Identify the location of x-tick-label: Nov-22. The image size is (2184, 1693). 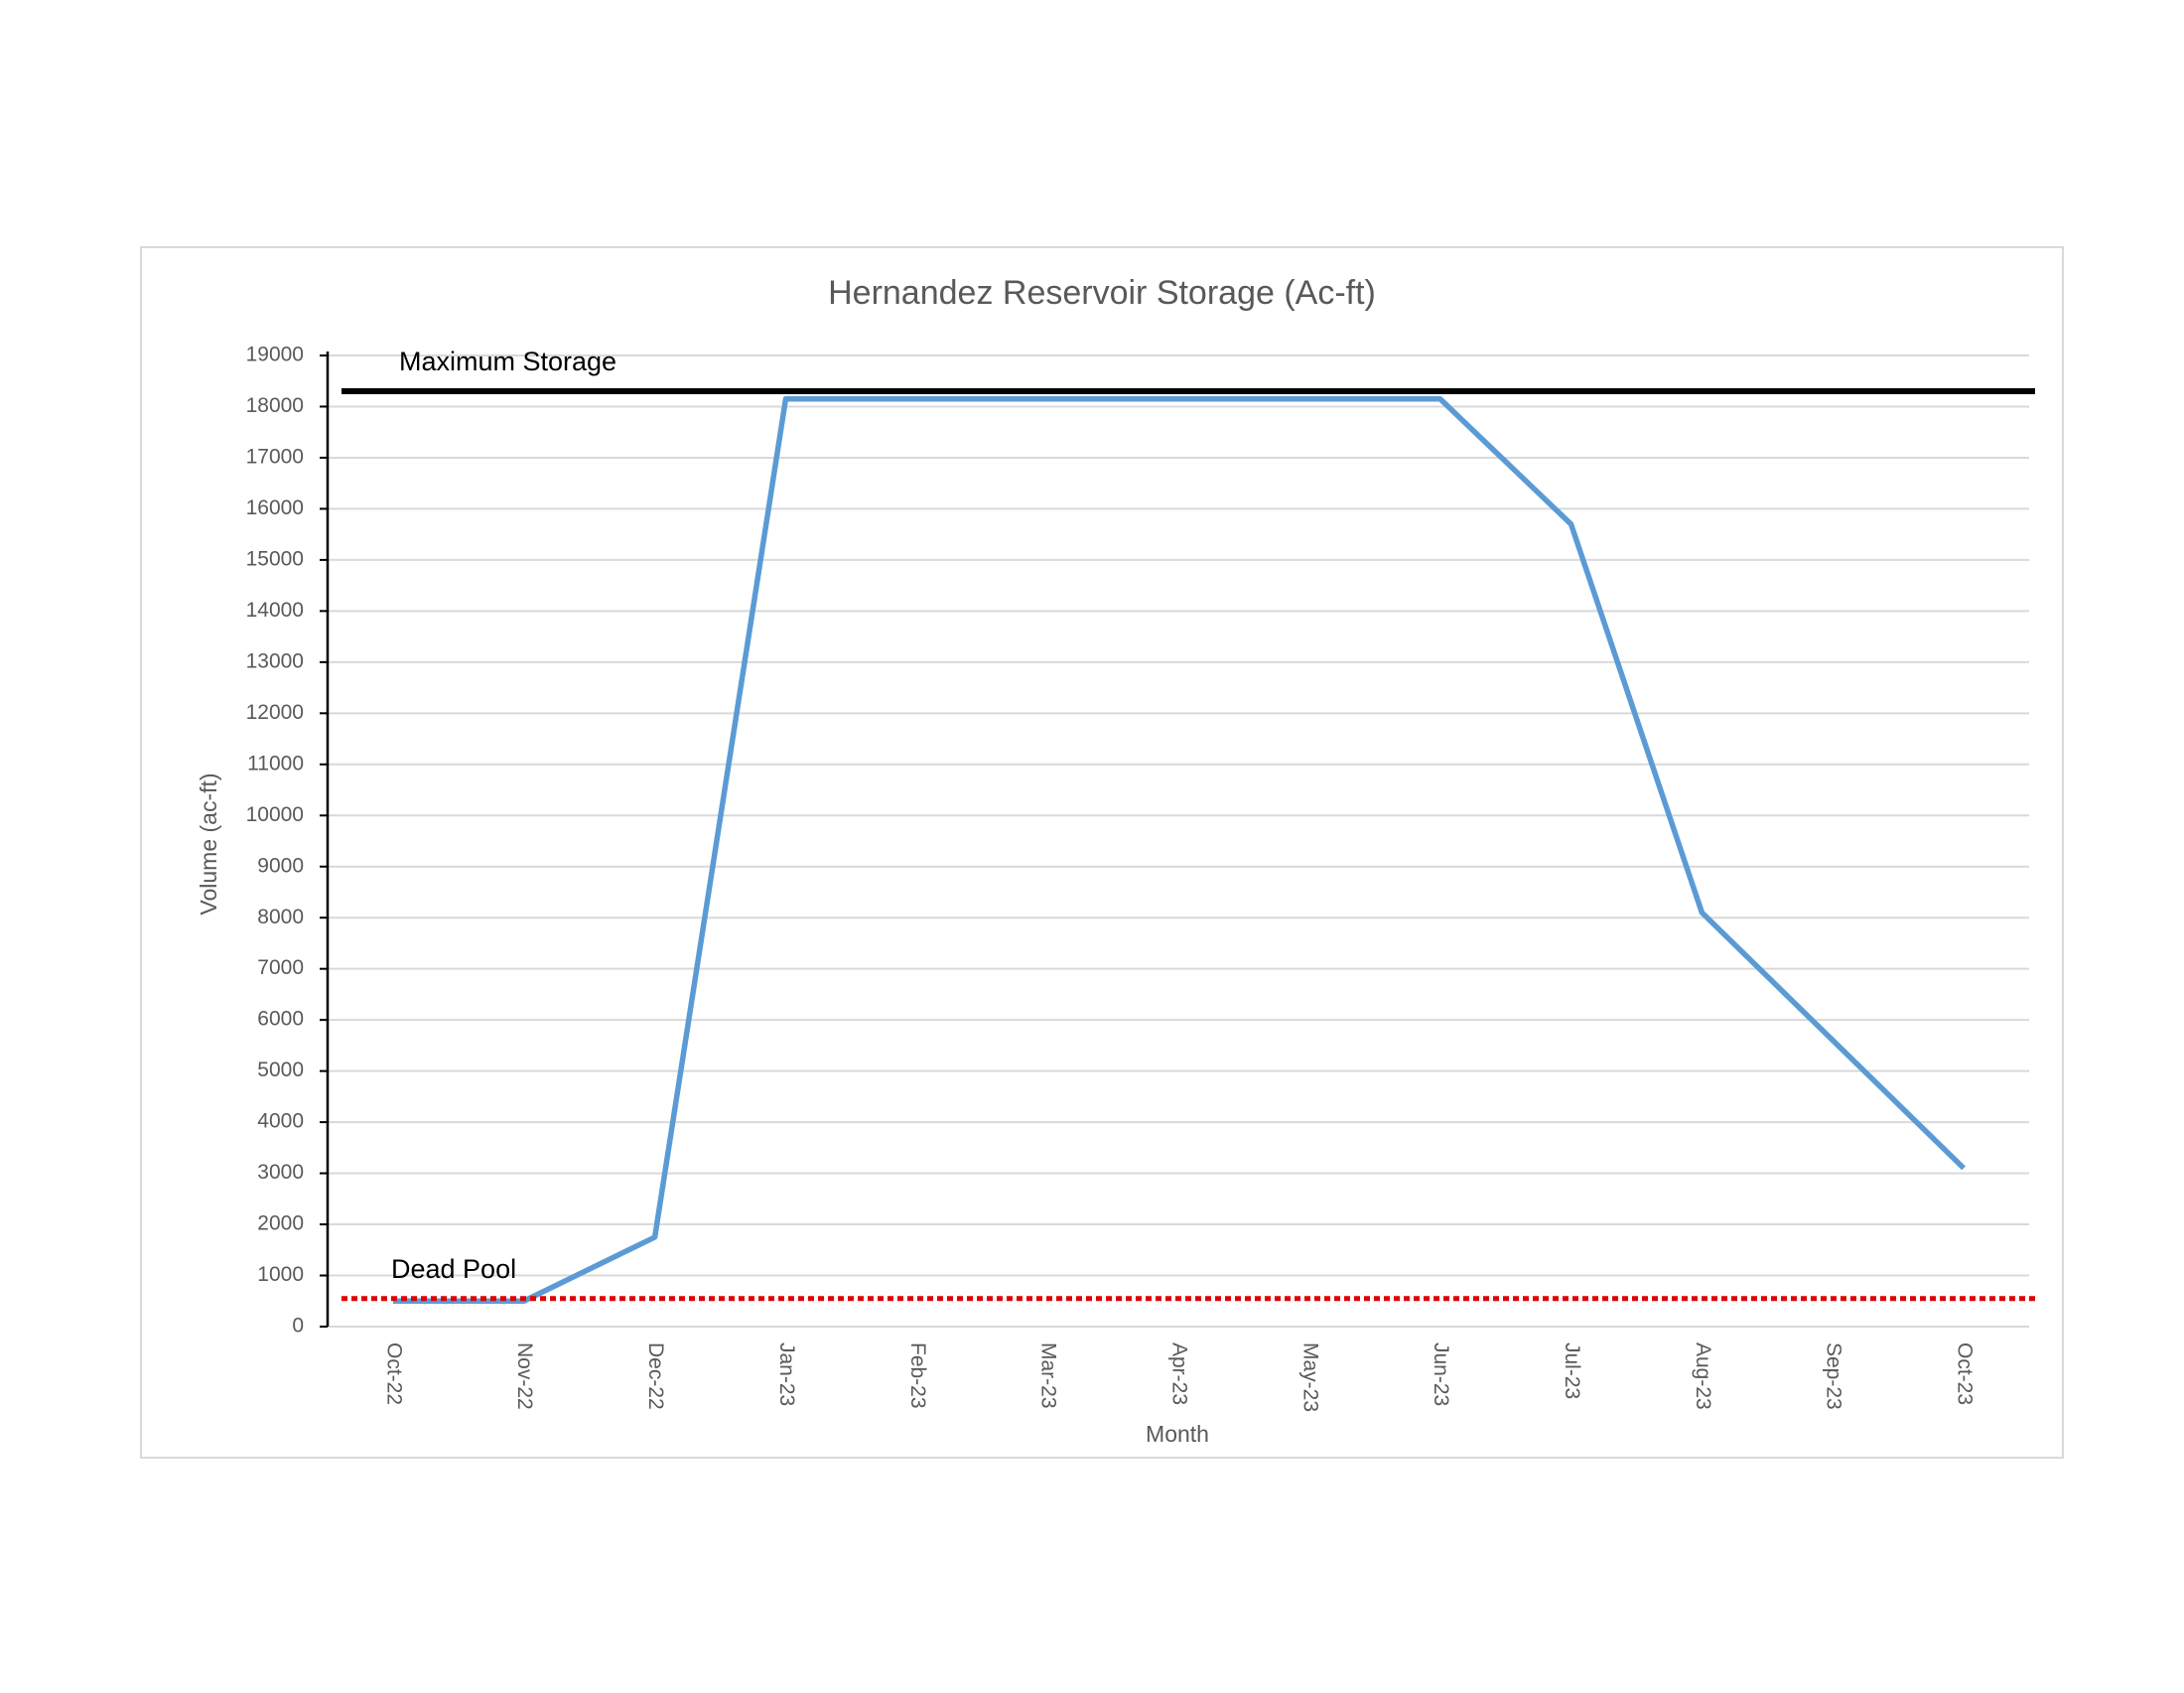
(524, 1376).